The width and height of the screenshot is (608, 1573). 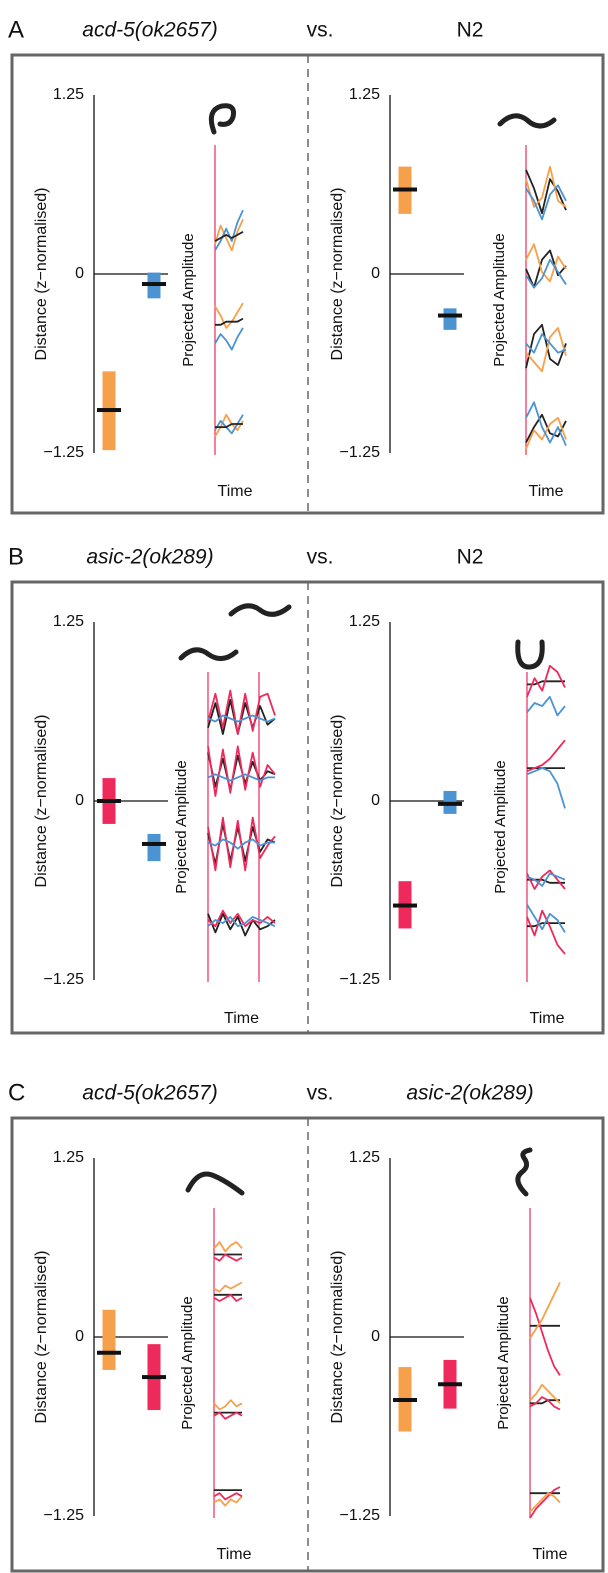 I want to click on range-bar, so click(x=154, y=847).